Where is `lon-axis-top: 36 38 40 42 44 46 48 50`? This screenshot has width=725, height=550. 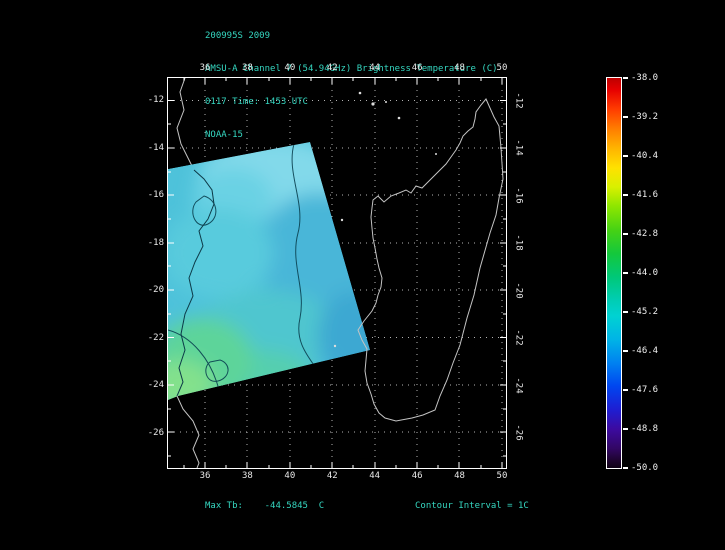 lon-axis-top: 36 38 40 42 44 46 48 50 is located at coordinates (353, 68).